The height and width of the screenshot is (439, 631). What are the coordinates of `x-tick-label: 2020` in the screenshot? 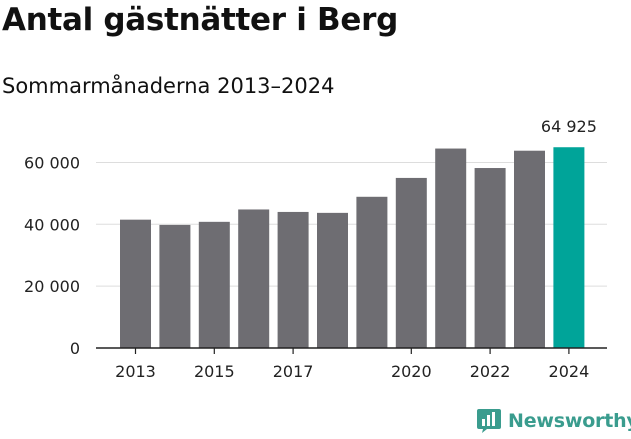 It's located at (411, 371).